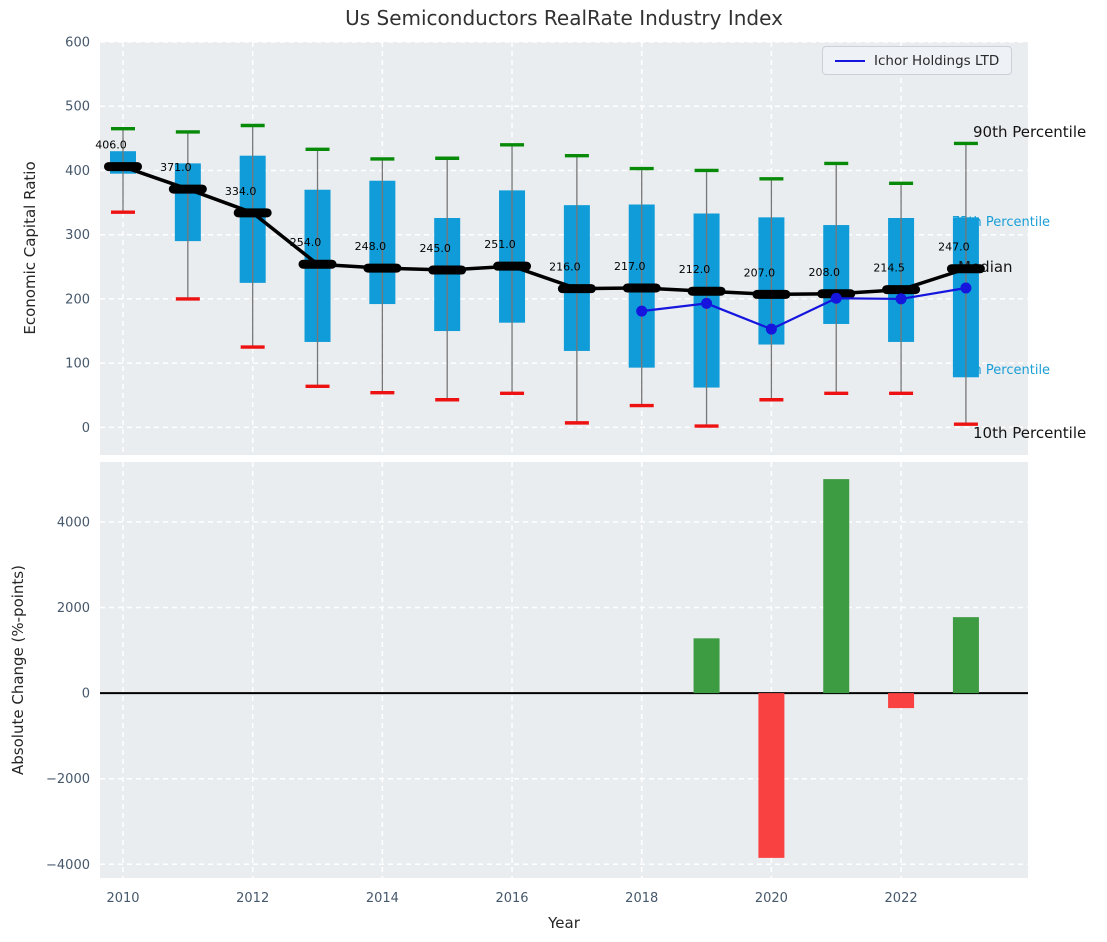  I want to click on median-value-label-2019: 212.0, so click(695, 269).